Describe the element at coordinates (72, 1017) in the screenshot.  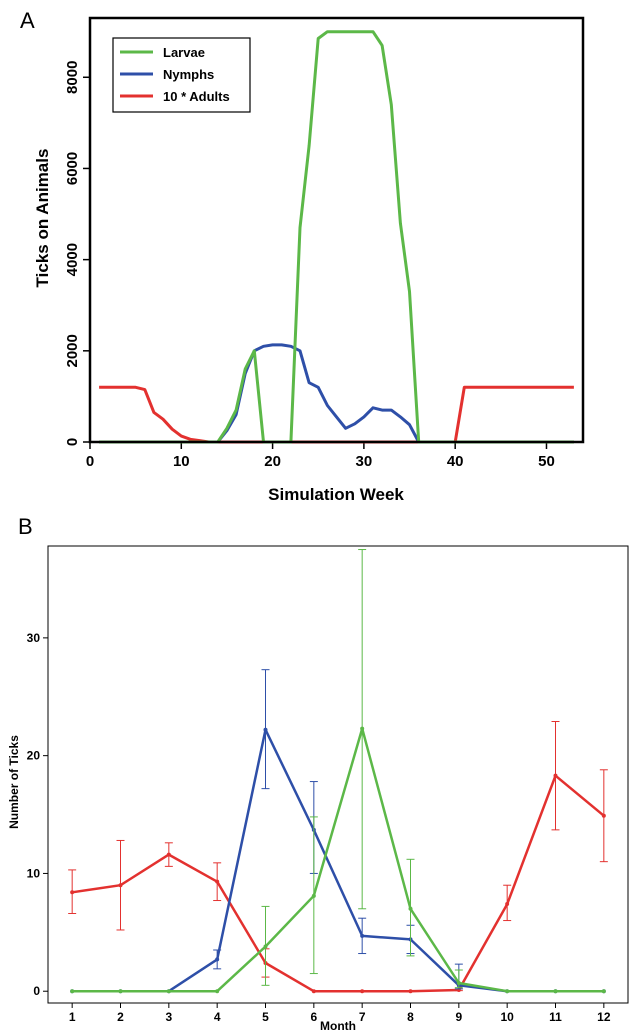
I see `x-tick-label: 1` at that location.